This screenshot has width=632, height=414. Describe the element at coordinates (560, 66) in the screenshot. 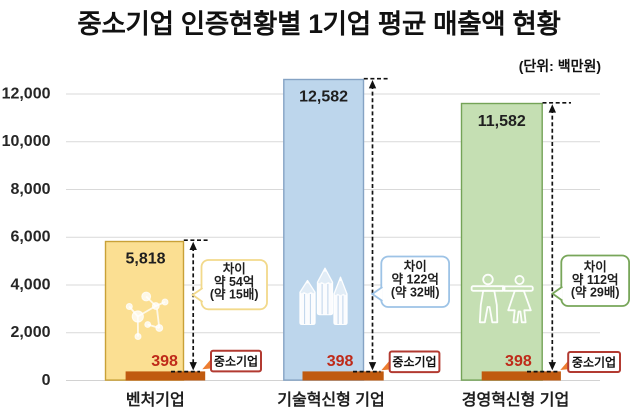

I see `svg-text: (단위: 백만원)` at that location.